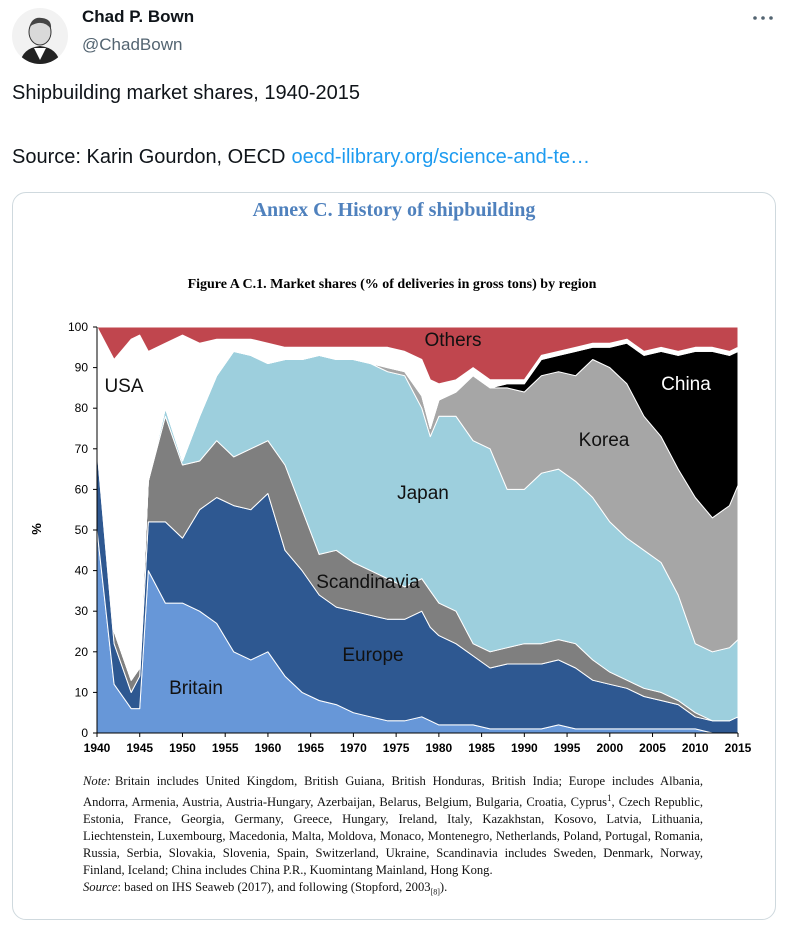 Image resolution: width=787 pixels, height=931 pixels. Describe the element at coordinates (439, 748) in the screenshot. I see `x-tick-label: 1980` at that location.